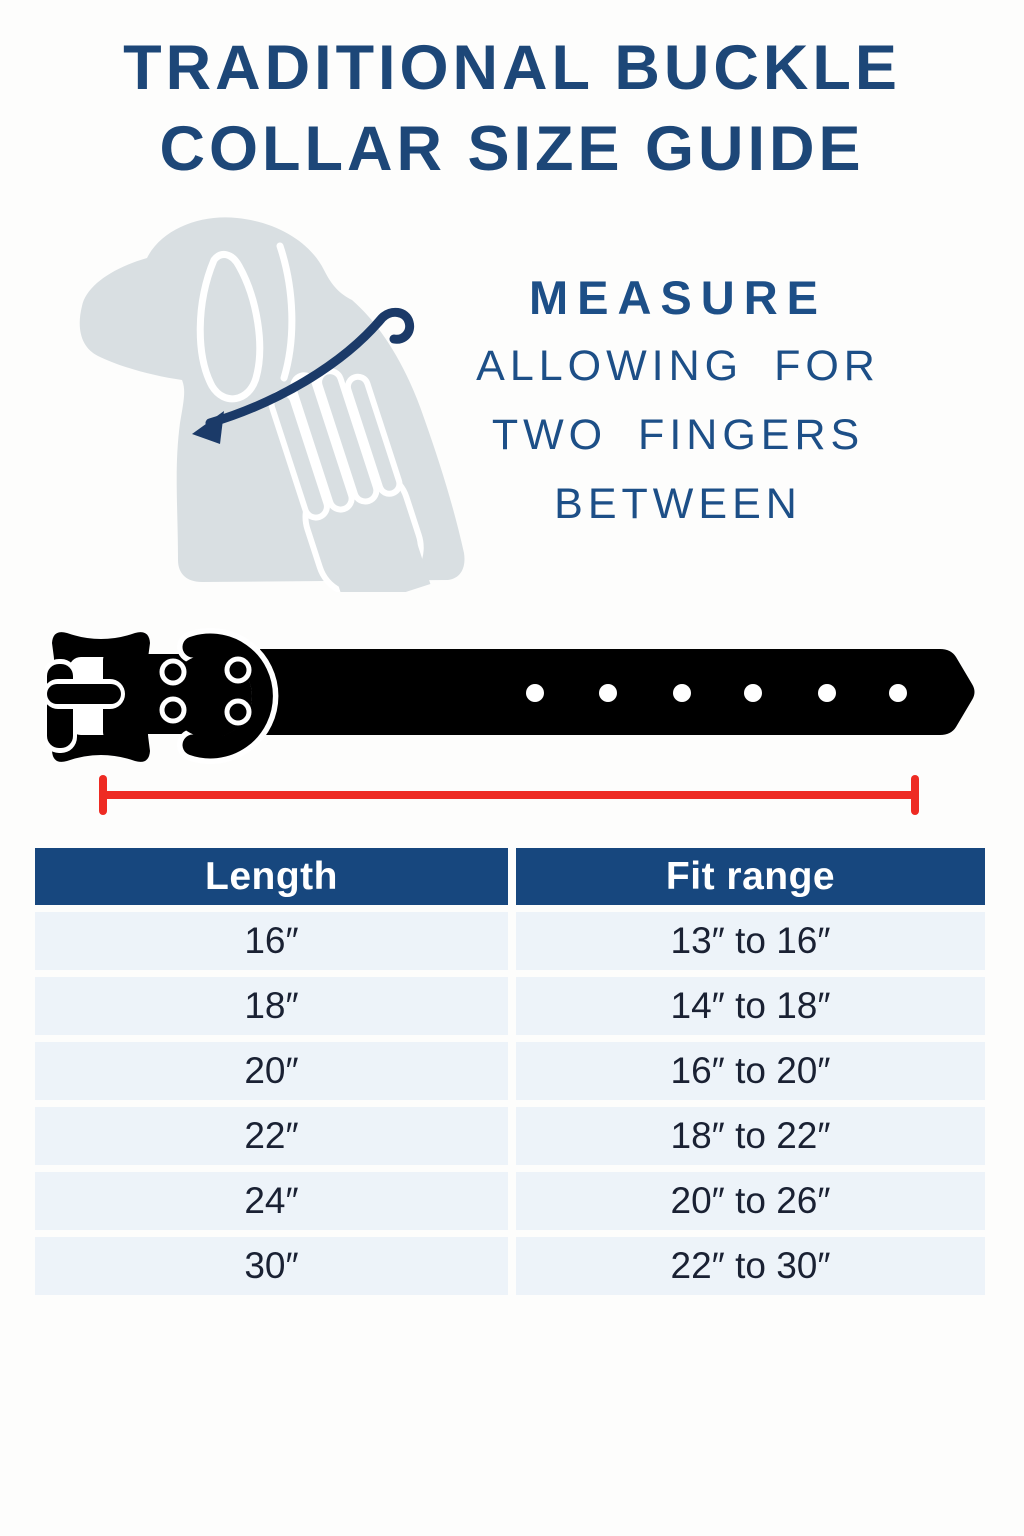 Image resolution: width=1024 pixels, height=1536 pixels. Describe the element at coordinates (750, 876) in the screenshot. I see `column-header-fit-range: Fit range` at that location.